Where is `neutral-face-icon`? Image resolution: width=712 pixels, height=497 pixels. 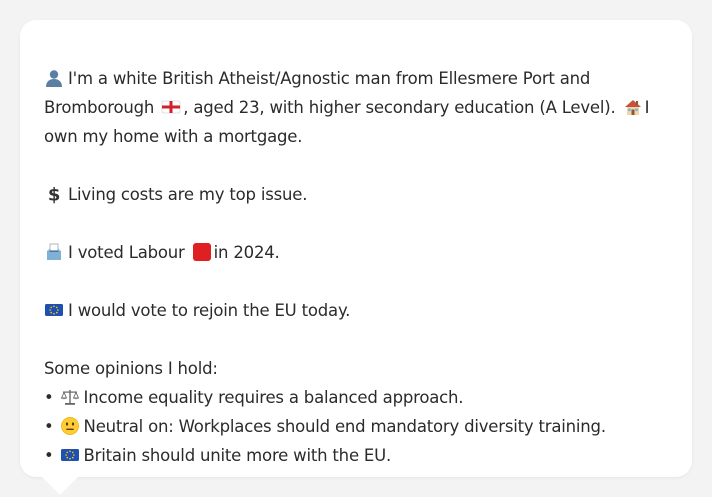
neutral-face-icon is located at coordinates (69, 426).